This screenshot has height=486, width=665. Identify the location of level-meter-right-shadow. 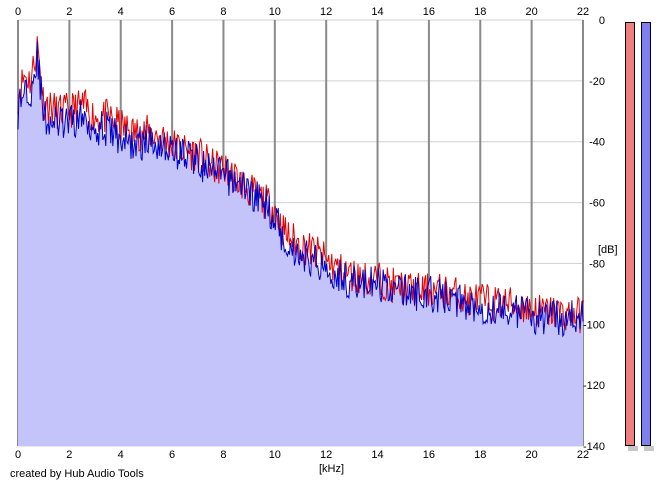
(649, 448).